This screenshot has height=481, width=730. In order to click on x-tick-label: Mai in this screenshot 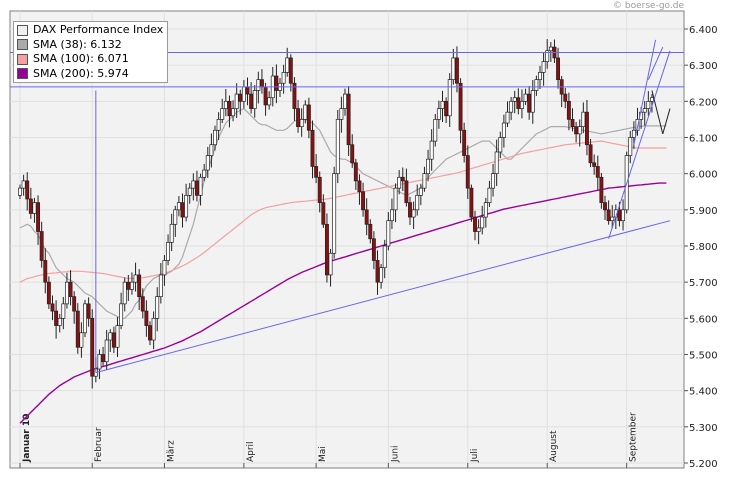, I will do `click(323, 454)`.